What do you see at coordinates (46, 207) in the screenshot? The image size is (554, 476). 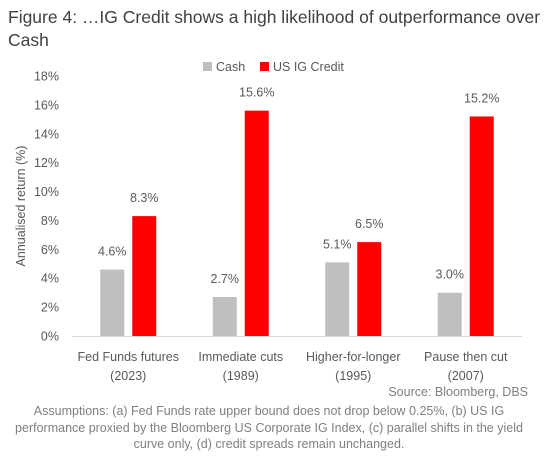 I see `y-axis-ticks: 0% 2% 4% 6% 8% 10% 12% 14% 16% 18%` at bounding box center [46, 207].